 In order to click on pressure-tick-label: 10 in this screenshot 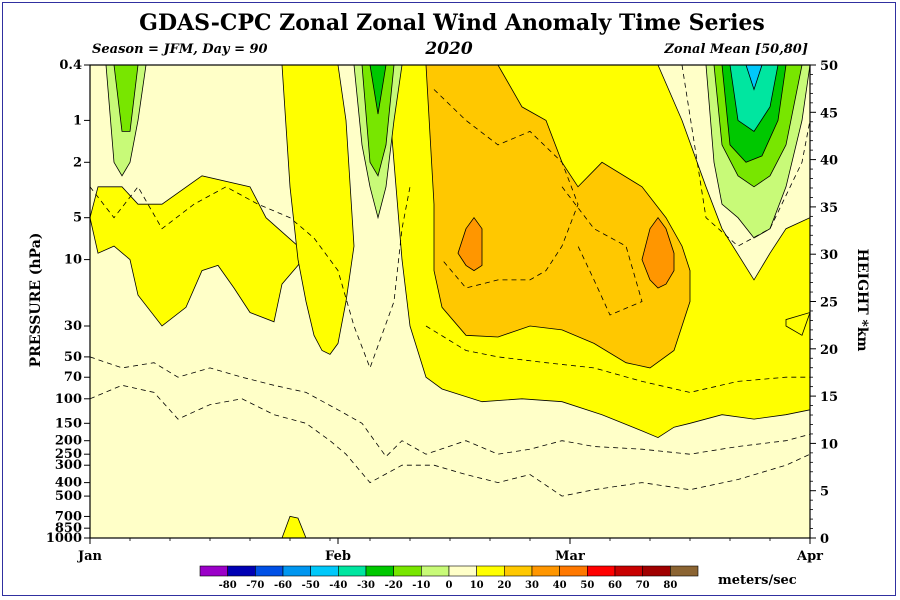, I will do `click(73, 260)`.